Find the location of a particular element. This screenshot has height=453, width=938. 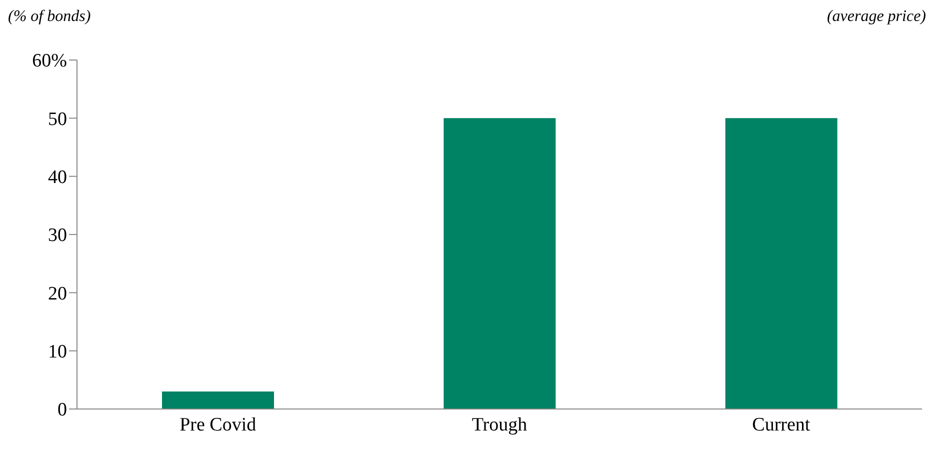

y-tick-label: 10 is located at coordinates (57, 352).